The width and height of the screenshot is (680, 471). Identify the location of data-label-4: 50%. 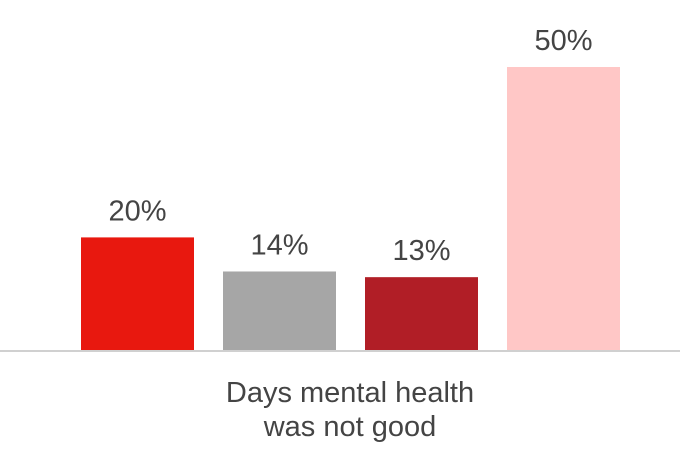
(563, 41).